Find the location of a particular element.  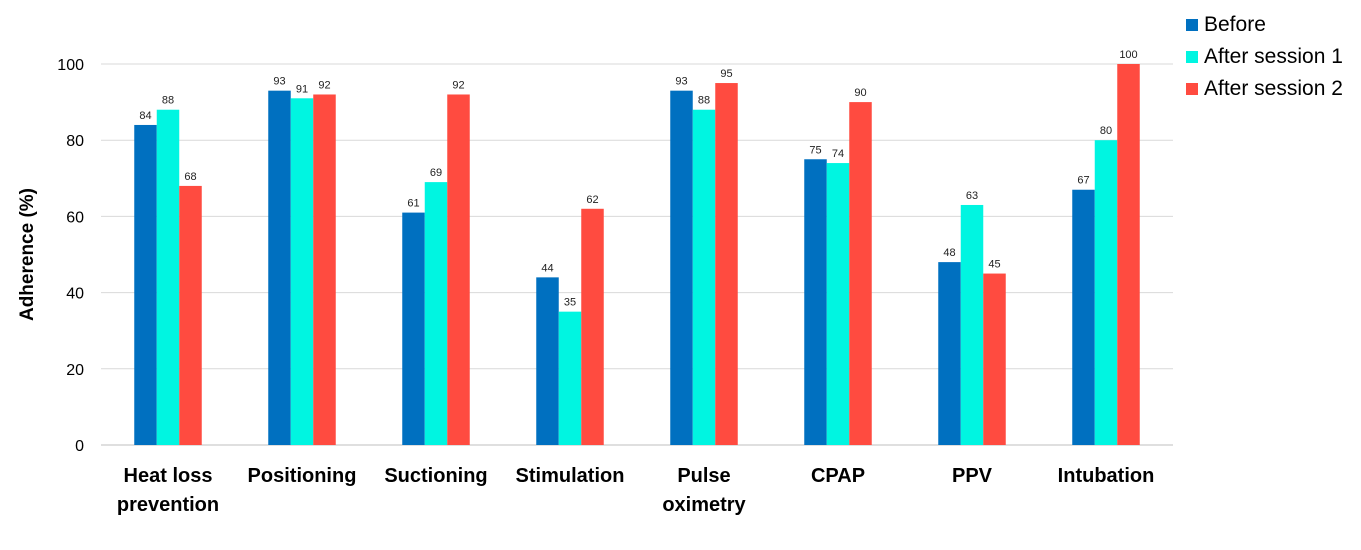

bar-value-label: 35 is located at coordinates (570, 303).